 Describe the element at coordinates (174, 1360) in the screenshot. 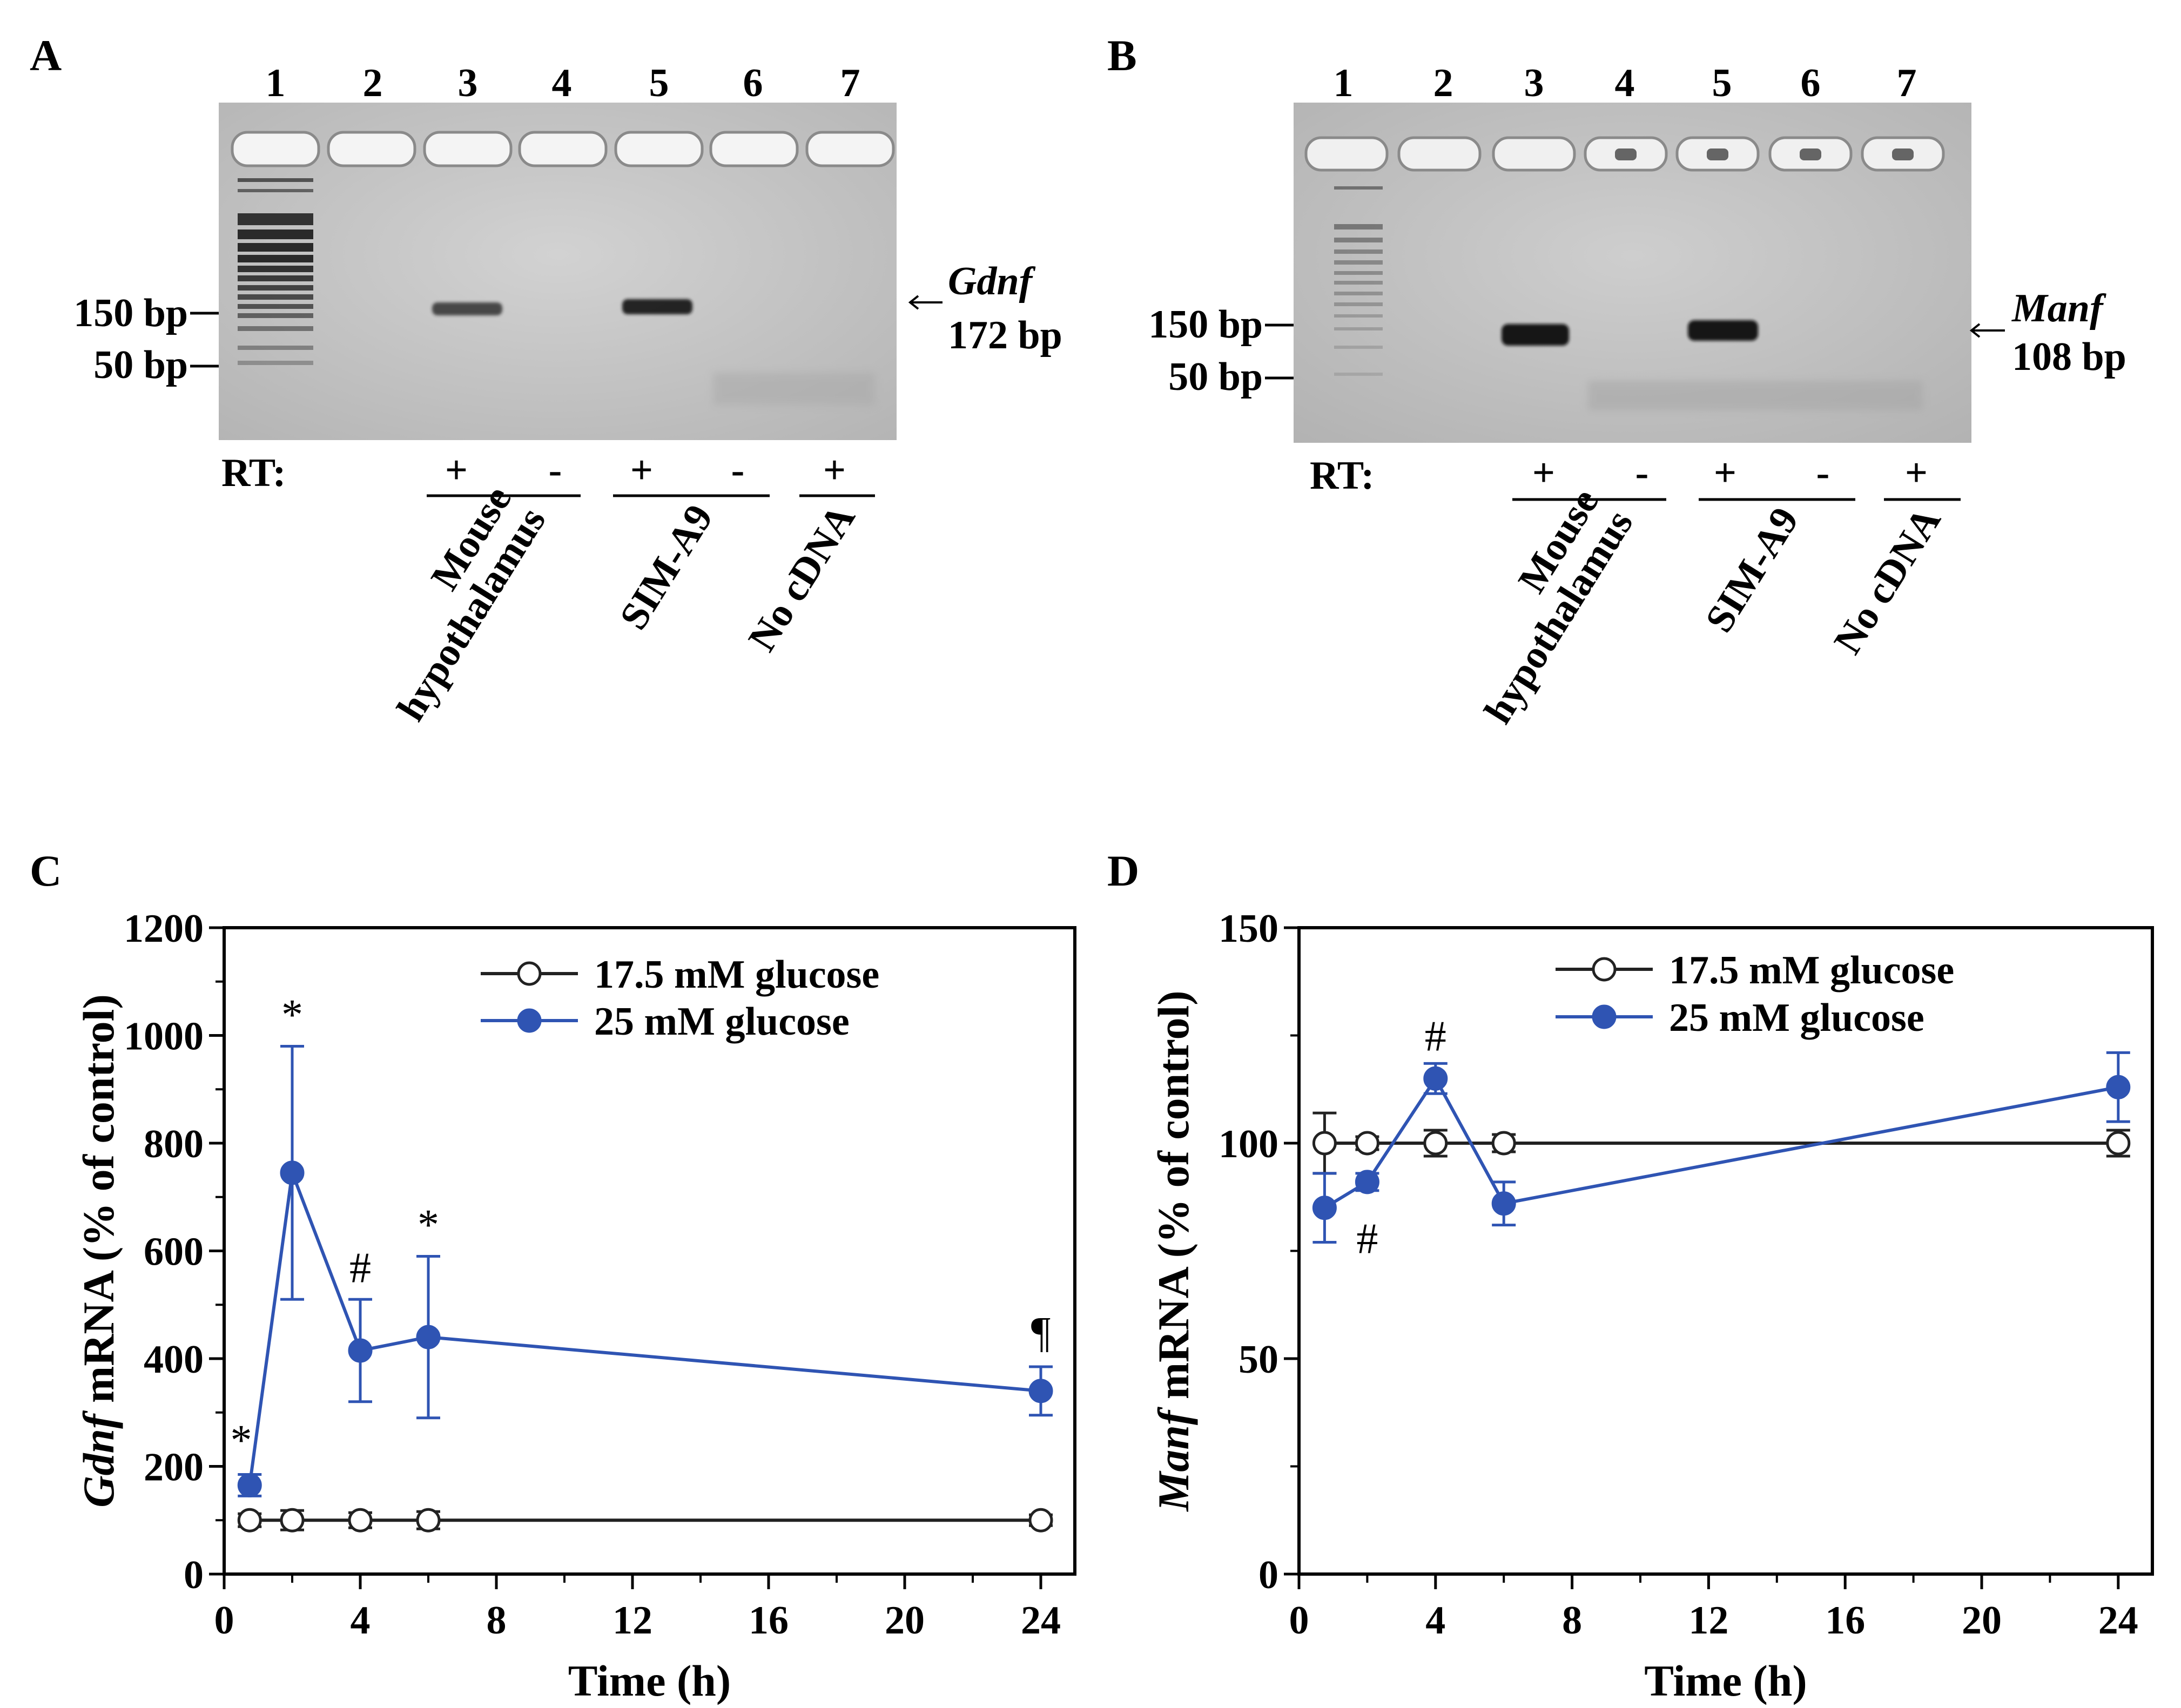

I see `chart-c-ytick-label: 400` at that location.